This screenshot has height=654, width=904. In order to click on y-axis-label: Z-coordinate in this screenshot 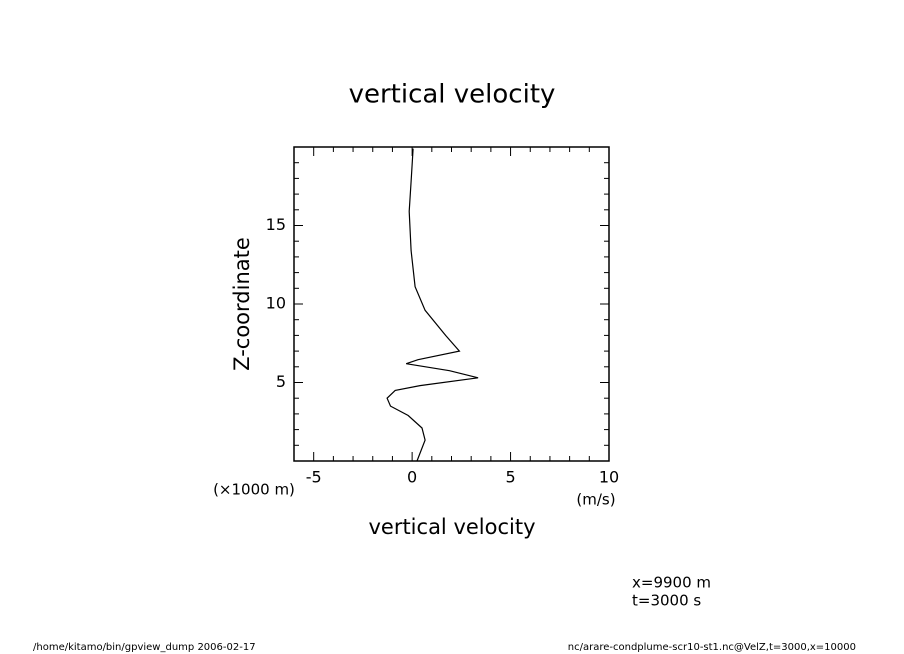, I will do `click(242, 304)`.